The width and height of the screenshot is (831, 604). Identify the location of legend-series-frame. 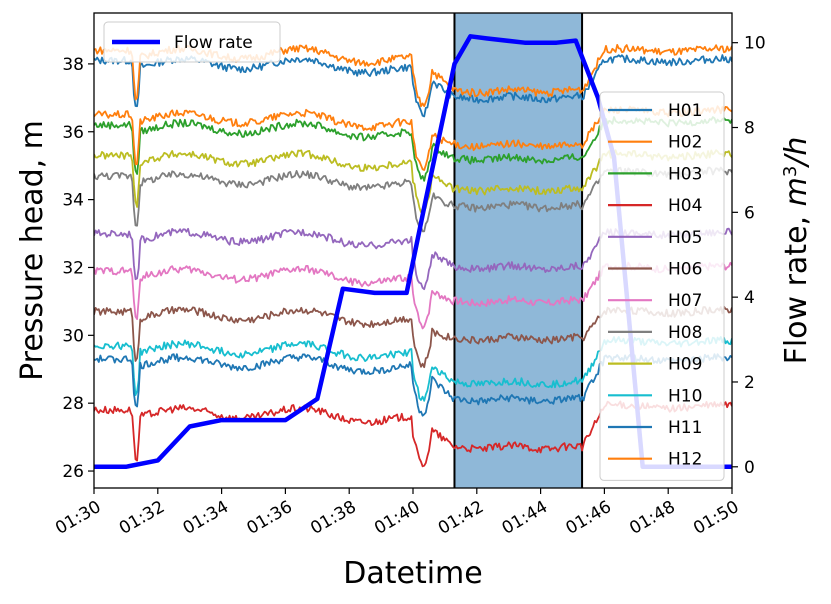
(662, 286).